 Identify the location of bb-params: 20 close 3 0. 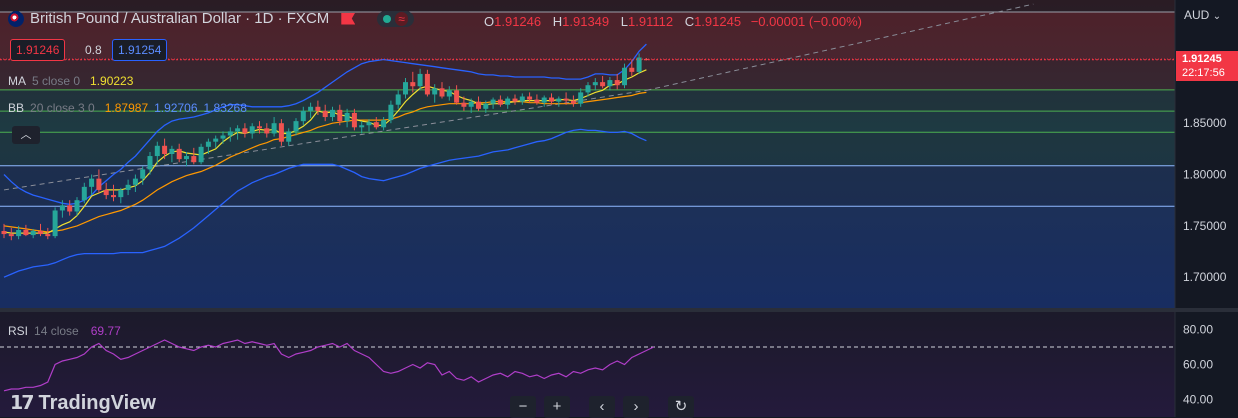
(62, 108).